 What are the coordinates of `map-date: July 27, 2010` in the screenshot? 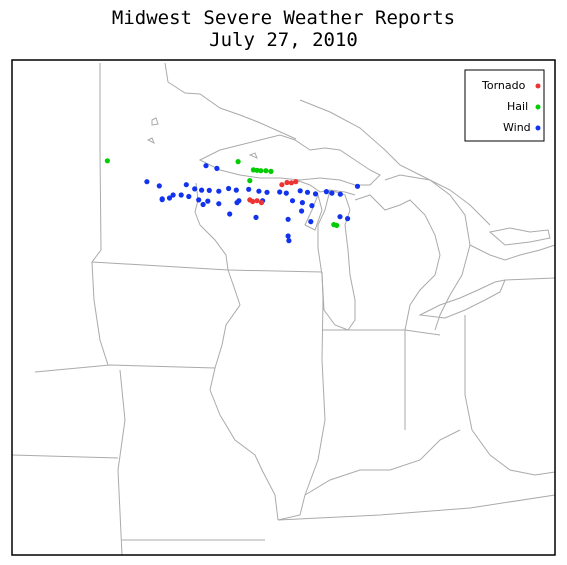 It's located at (283, 40).